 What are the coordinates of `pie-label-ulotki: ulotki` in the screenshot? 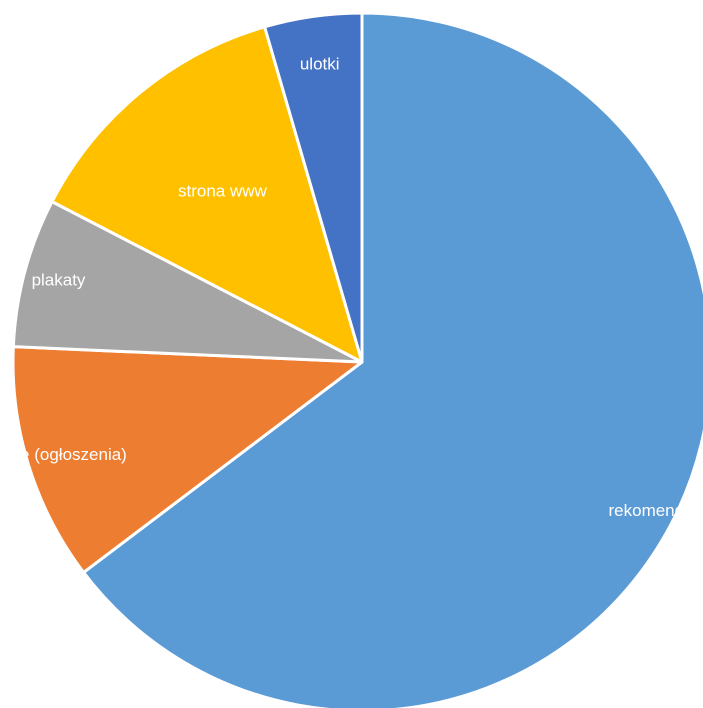 It's located at (320, 63).